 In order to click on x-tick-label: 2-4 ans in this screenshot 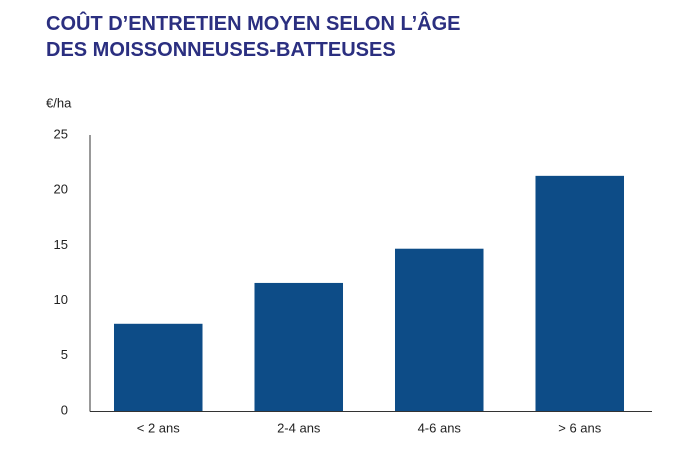, I will do `click(299, 427)`.